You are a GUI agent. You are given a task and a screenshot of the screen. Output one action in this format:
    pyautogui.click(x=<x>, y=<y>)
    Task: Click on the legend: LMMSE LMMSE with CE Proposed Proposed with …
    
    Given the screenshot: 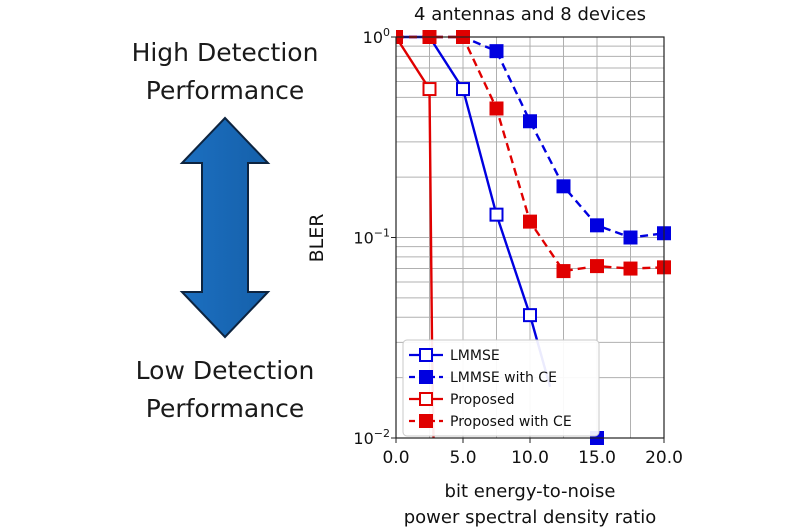 What is the action you would take?
    pyautogui.click(x=501, y=388)
    